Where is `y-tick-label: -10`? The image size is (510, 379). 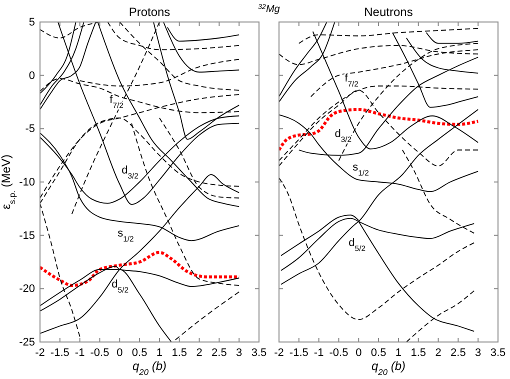
y-tick-label: -10 is located at coordinates (27, 182).